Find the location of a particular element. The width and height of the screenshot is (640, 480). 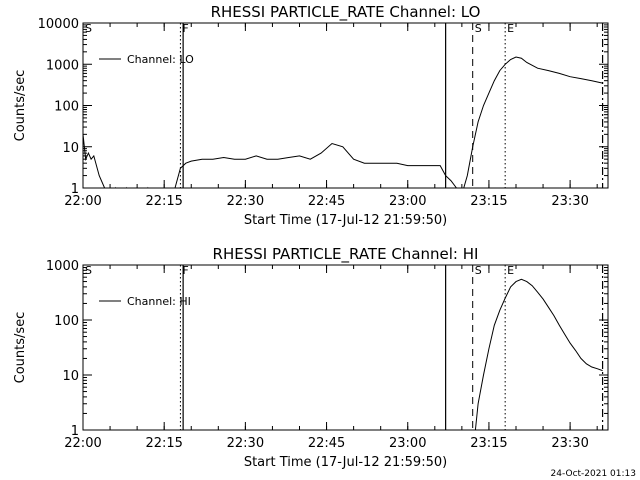

footer-date: 24-Oct-2021 01:13 is located at coordinates (593, 474).